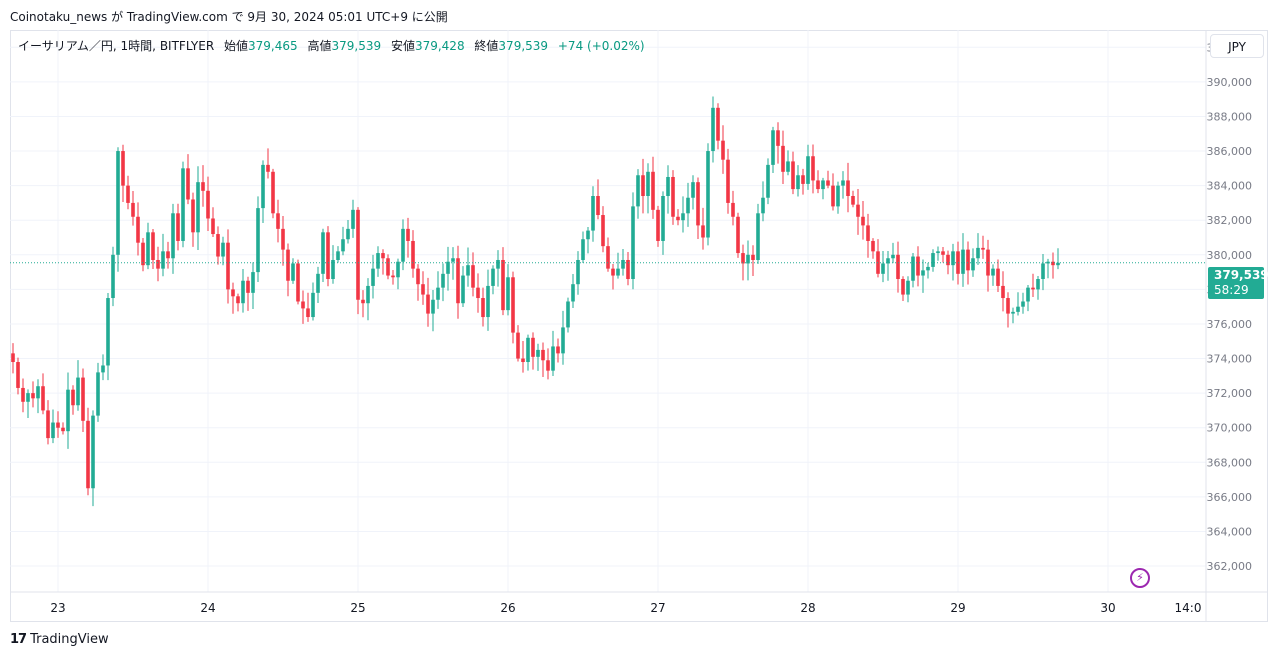 This screenshot has width=1280, height=659. Describe the element at coordinates (1230, 82) in the screenshot. I see `y-tick-label: 390,000` at that location.